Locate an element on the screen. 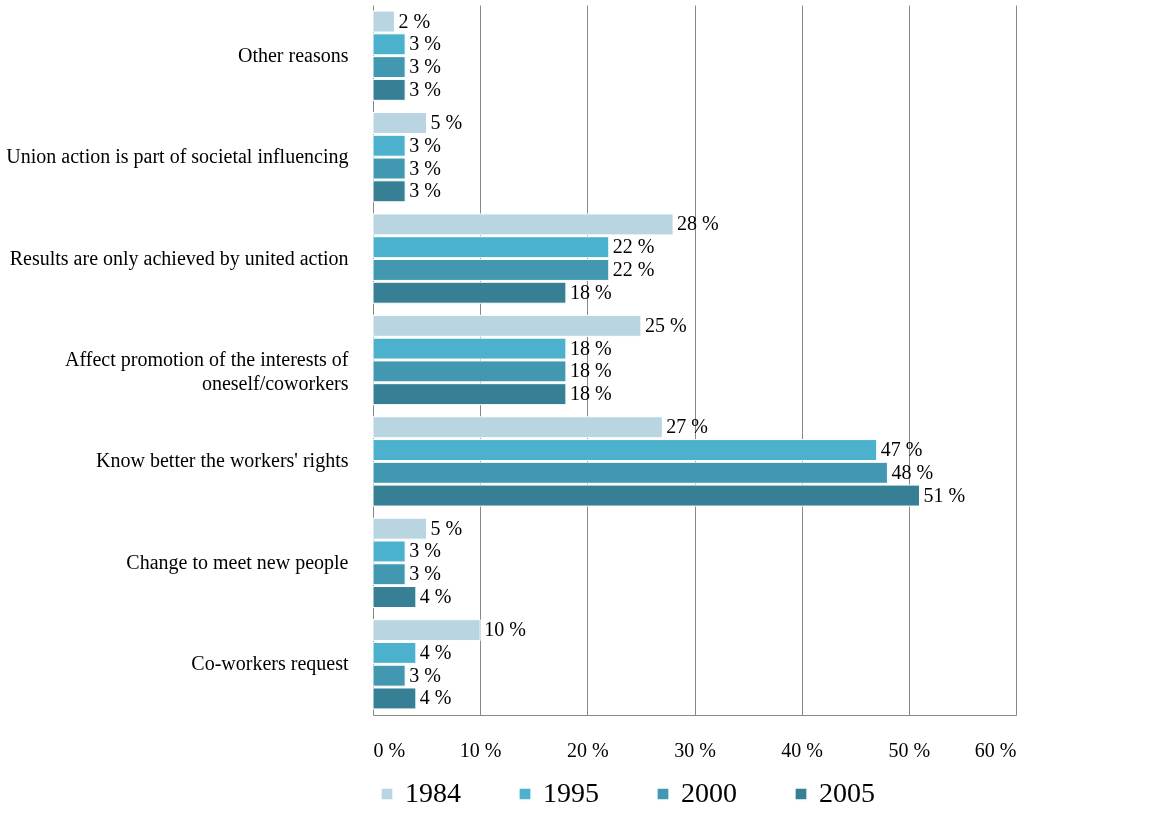 This screenshot has width=1154, height=833. data-label: 48 % is located at coordinates (912, 471).